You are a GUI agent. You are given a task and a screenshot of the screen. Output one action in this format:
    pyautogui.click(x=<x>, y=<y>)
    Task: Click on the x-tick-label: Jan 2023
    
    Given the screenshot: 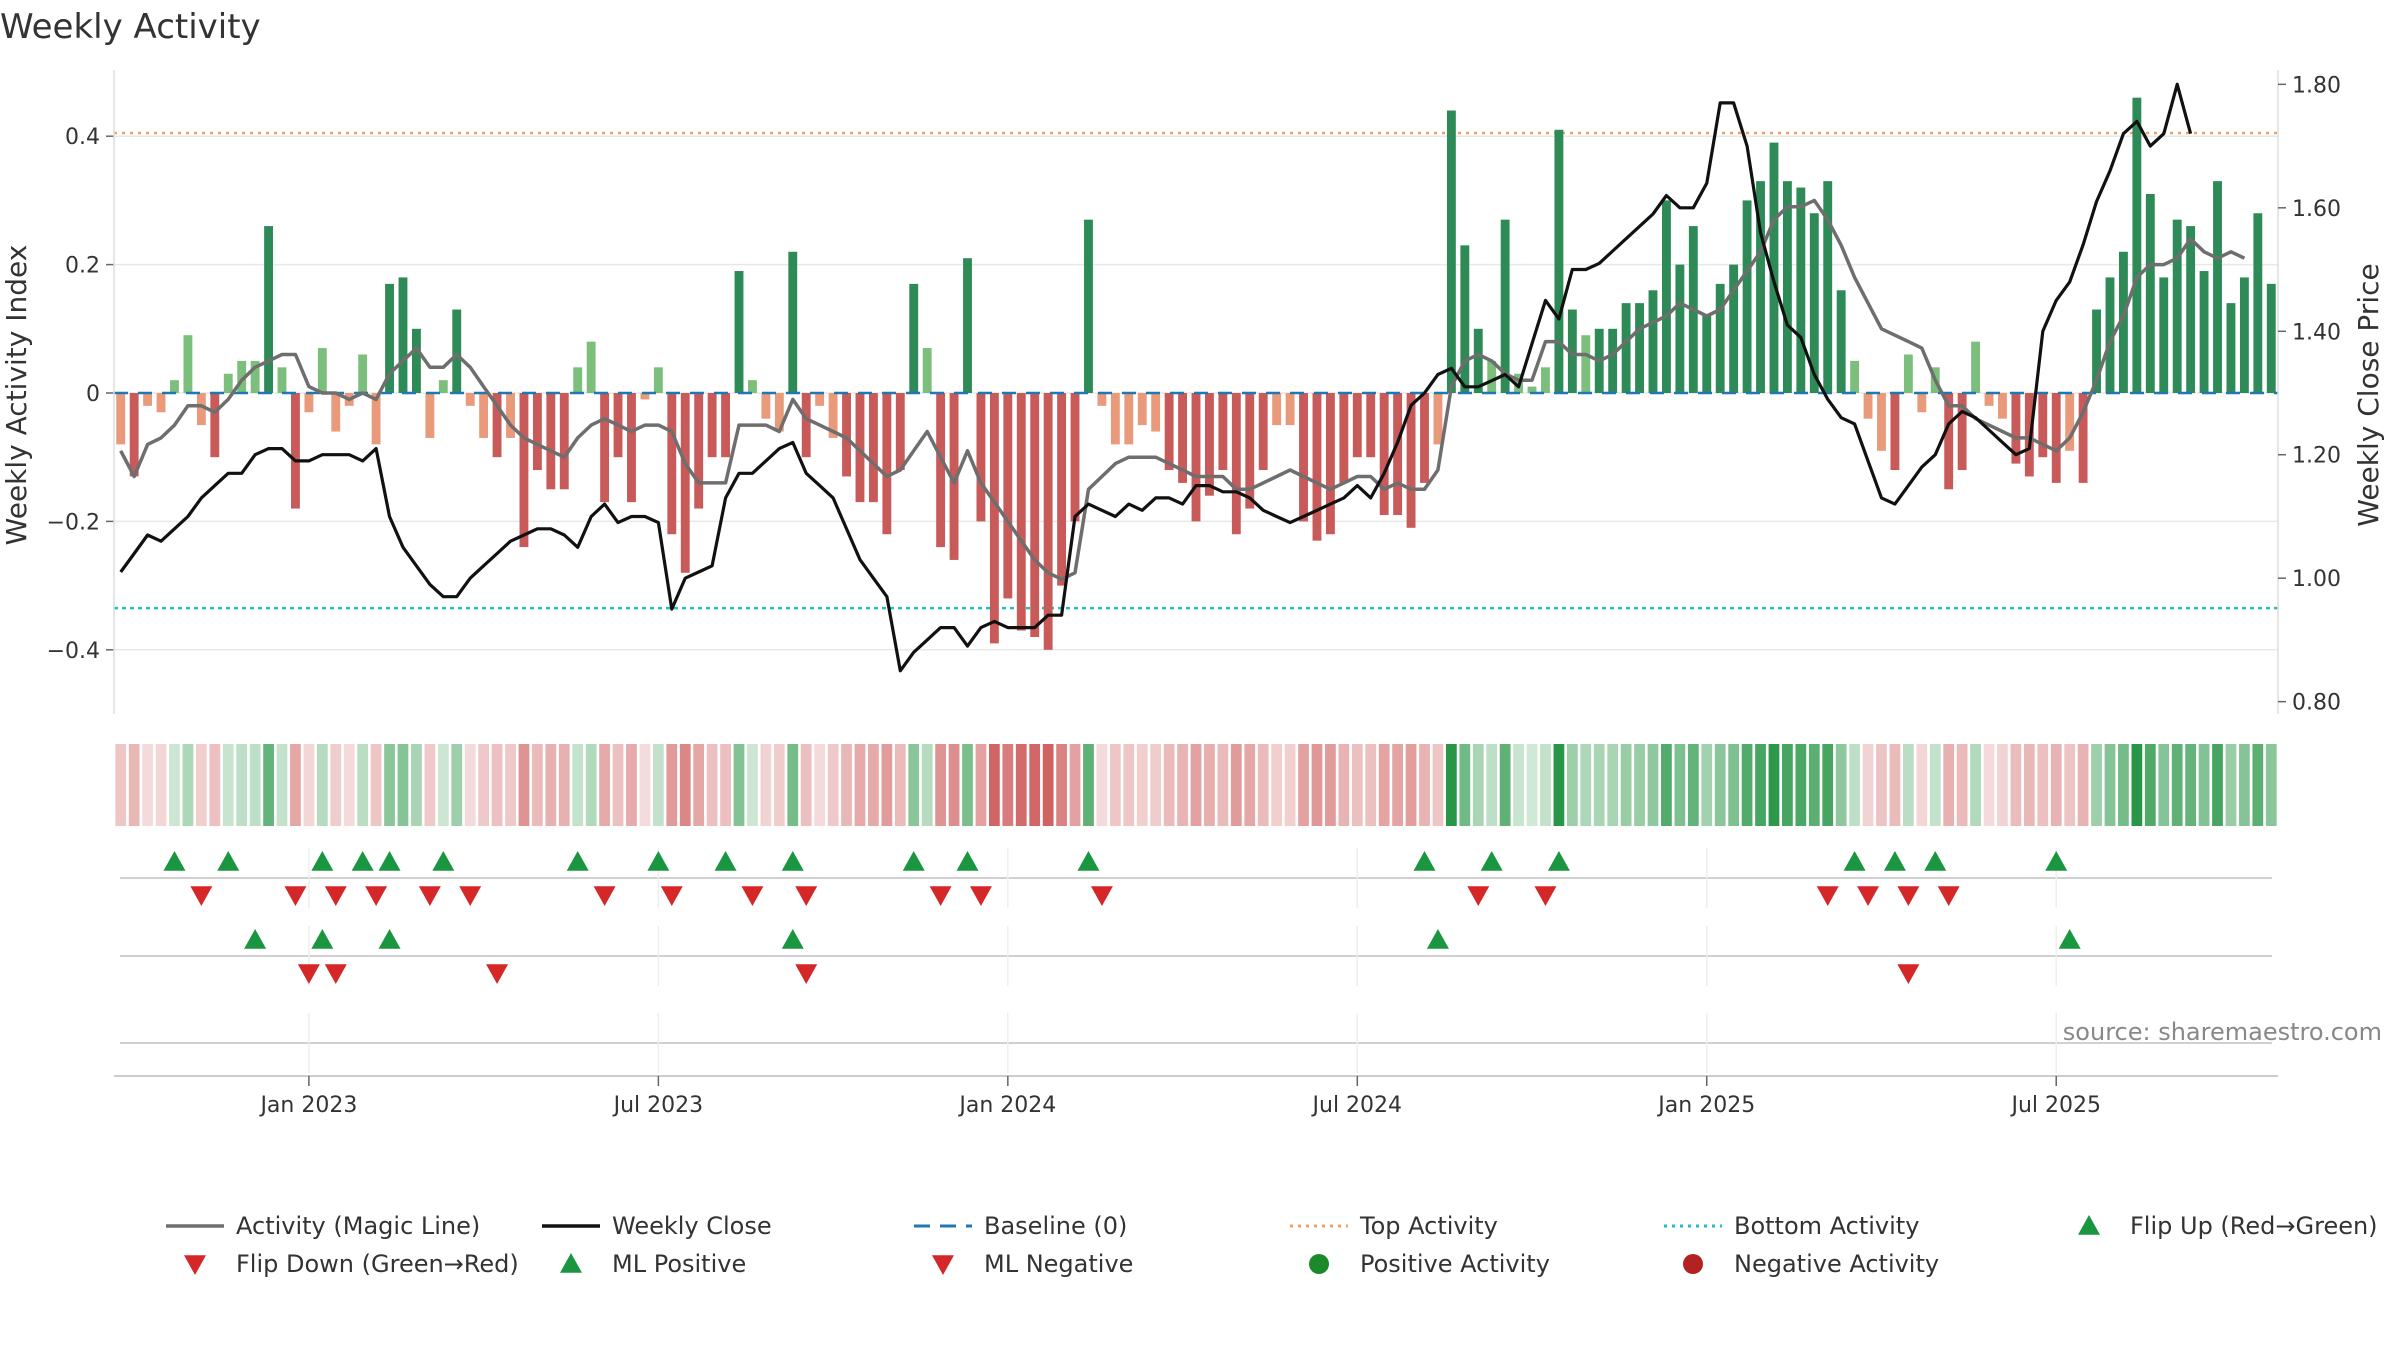 What is the action you would take?
    pyautogui.click(x=307, y=1105)
    